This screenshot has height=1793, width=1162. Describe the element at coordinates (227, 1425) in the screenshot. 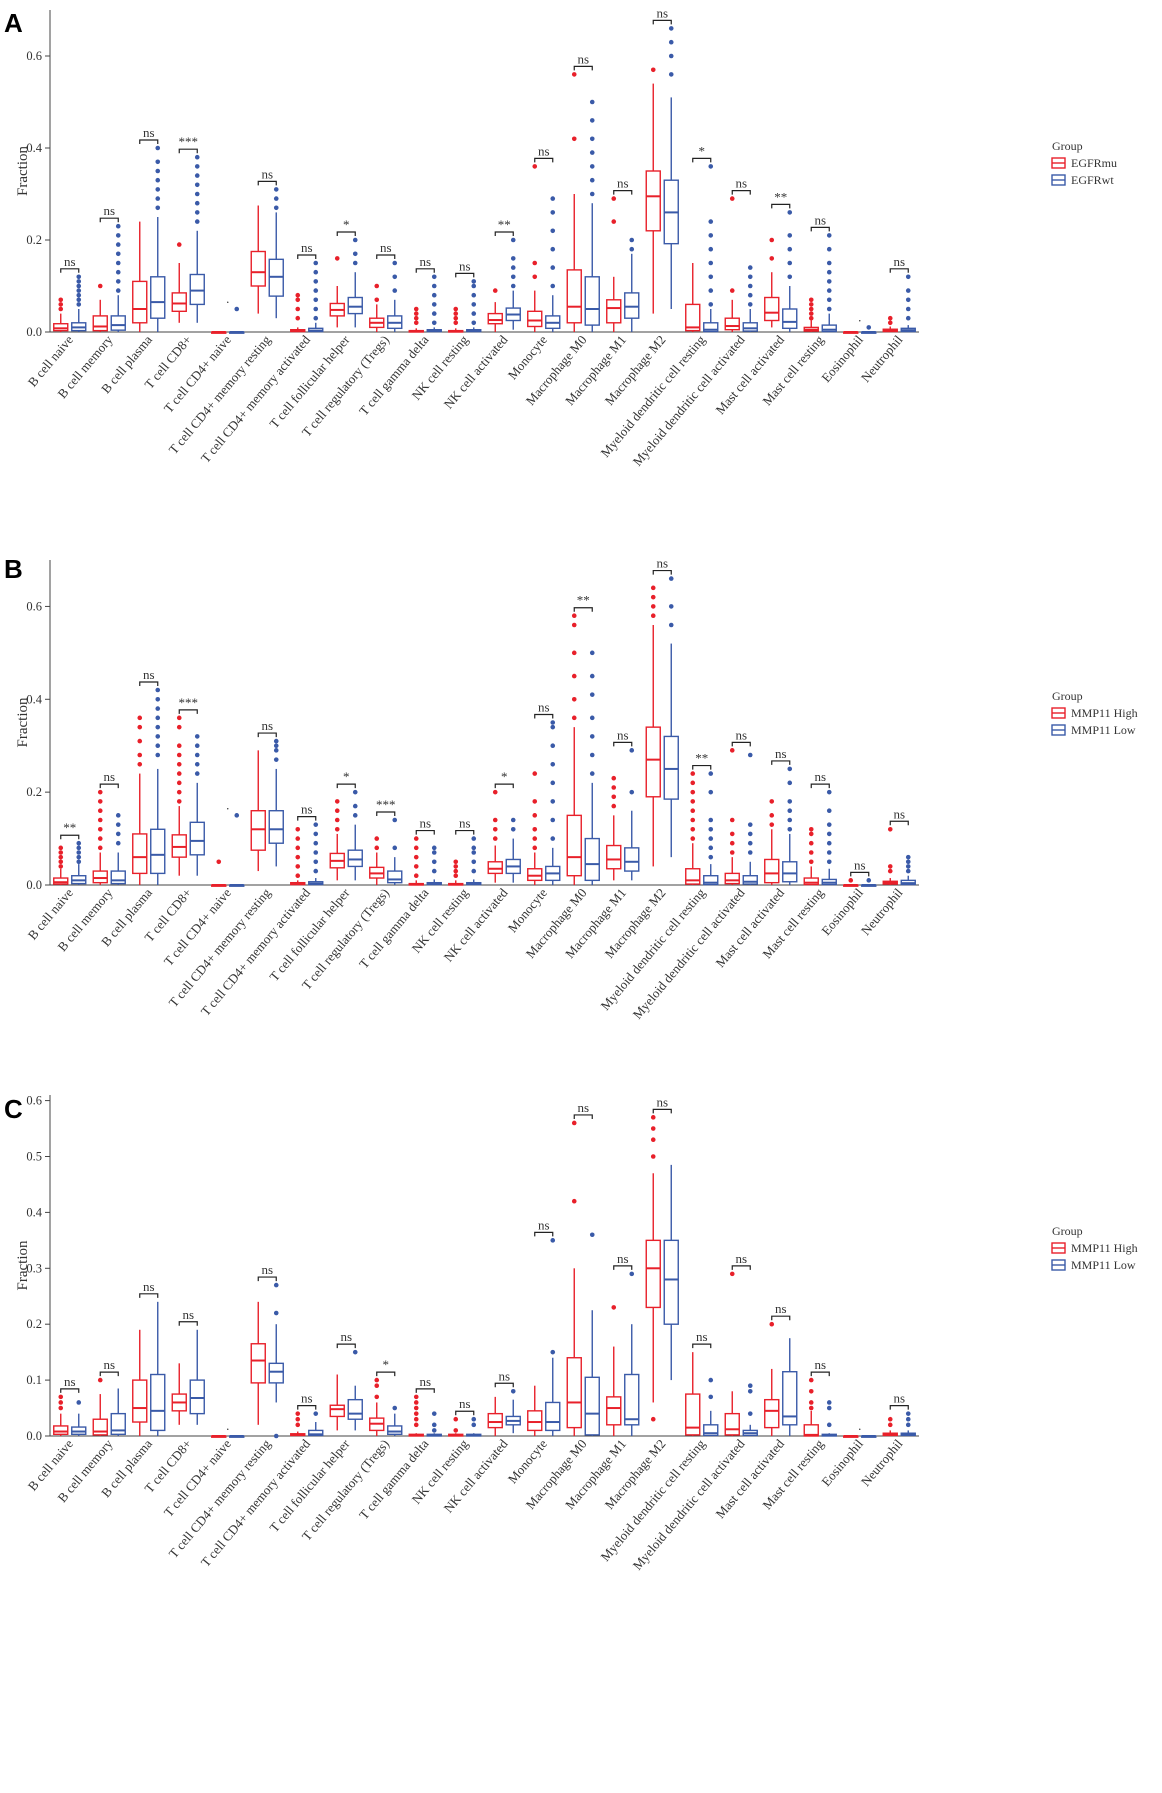

I see `significance-label: .` at that location.